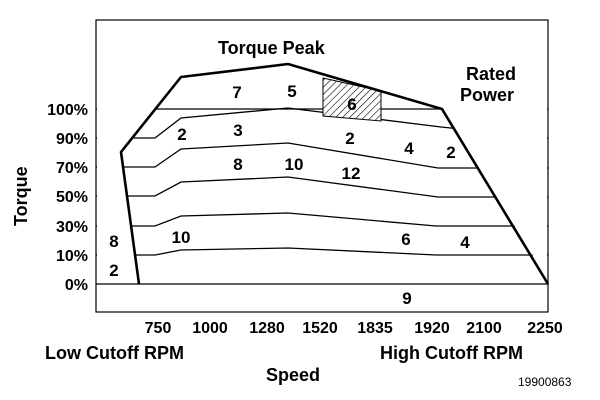 This screenshot has width=600, height=400. What do you see at coordinates (267, 328) in the screenshot?
I see `x-tick-label: 1280` at bounding box center [267, 328].